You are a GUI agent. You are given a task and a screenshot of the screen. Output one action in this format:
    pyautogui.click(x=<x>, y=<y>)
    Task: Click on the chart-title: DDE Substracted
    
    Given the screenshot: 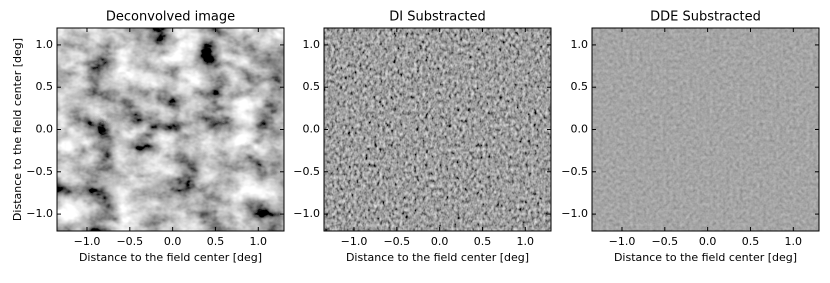 What is the action you would take?
    pyautogui.click(x=705, y=17)
    